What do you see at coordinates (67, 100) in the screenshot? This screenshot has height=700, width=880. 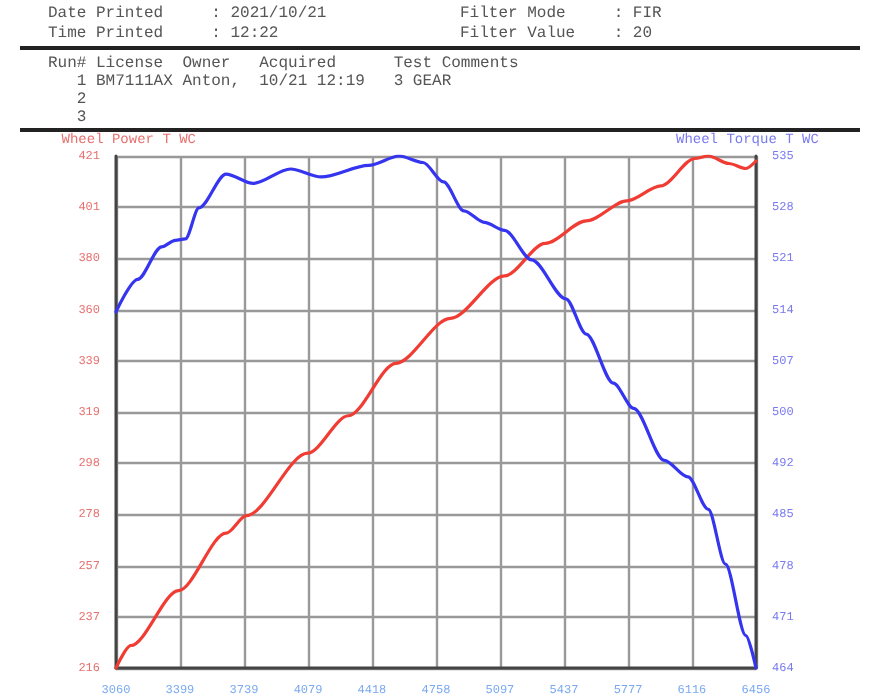 I see `text: 2` at bounding box center [67, 100].